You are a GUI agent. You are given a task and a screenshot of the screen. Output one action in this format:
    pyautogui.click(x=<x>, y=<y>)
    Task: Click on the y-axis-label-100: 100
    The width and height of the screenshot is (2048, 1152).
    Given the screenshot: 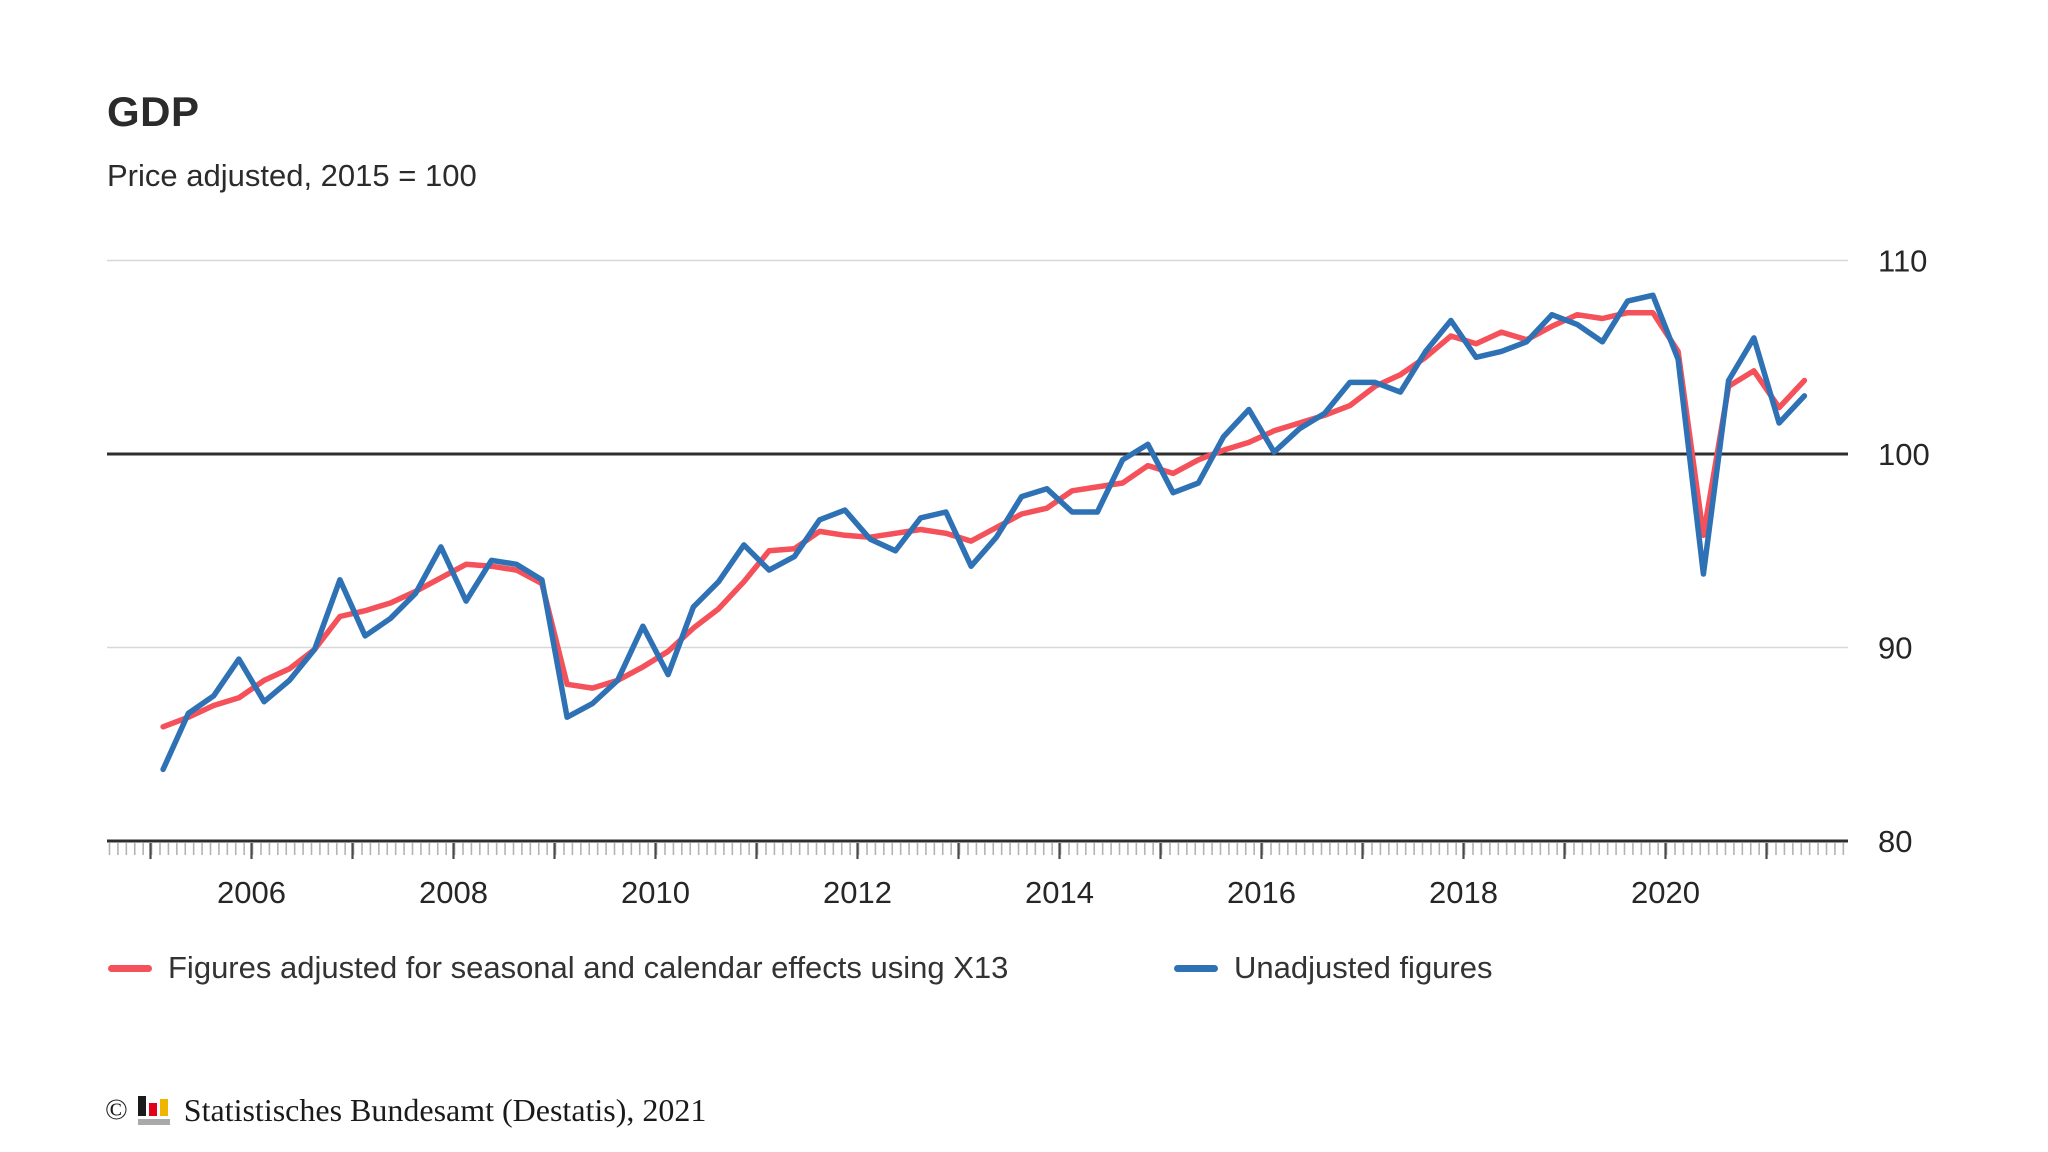 What is the action you would take?
    pyautogui.click(x=1904, y=454)
    